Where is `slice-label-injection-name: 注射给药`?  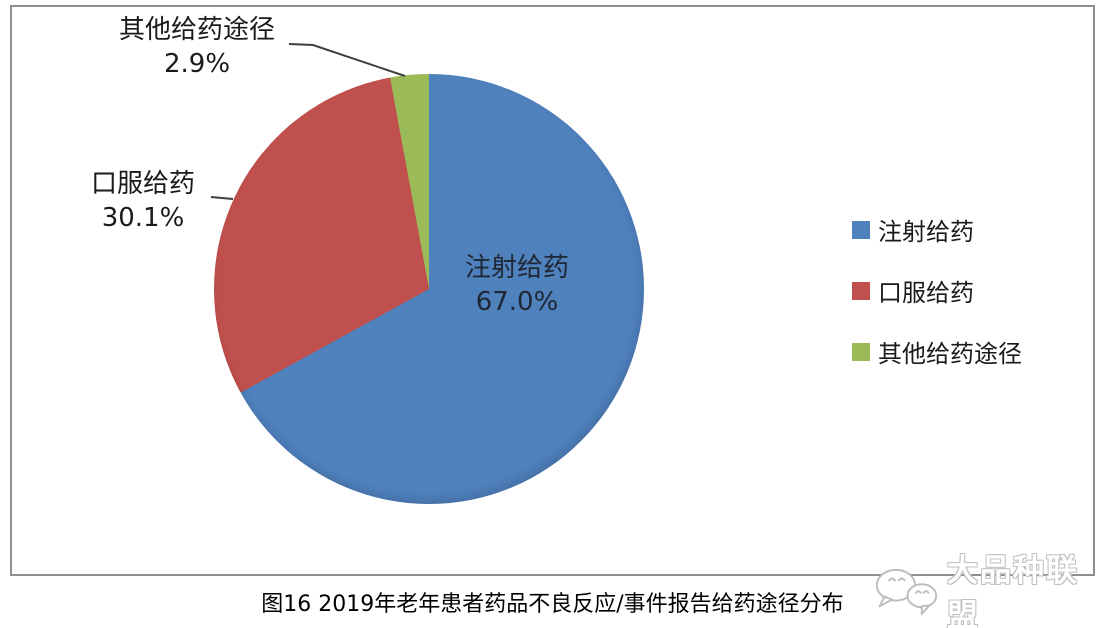 slice-label-injection-name: 注射给药 is located at coordinates (516, 268).